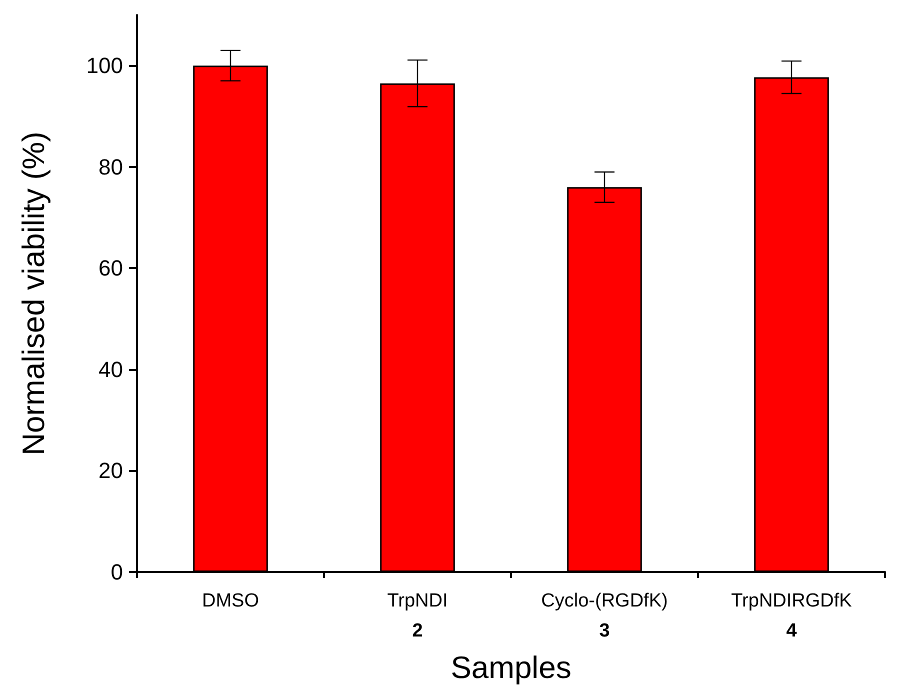  What do you see at coordinates (110, 268) in the screenshot?
I see `y-tick-label: 60` at bounding box center [110, 268].